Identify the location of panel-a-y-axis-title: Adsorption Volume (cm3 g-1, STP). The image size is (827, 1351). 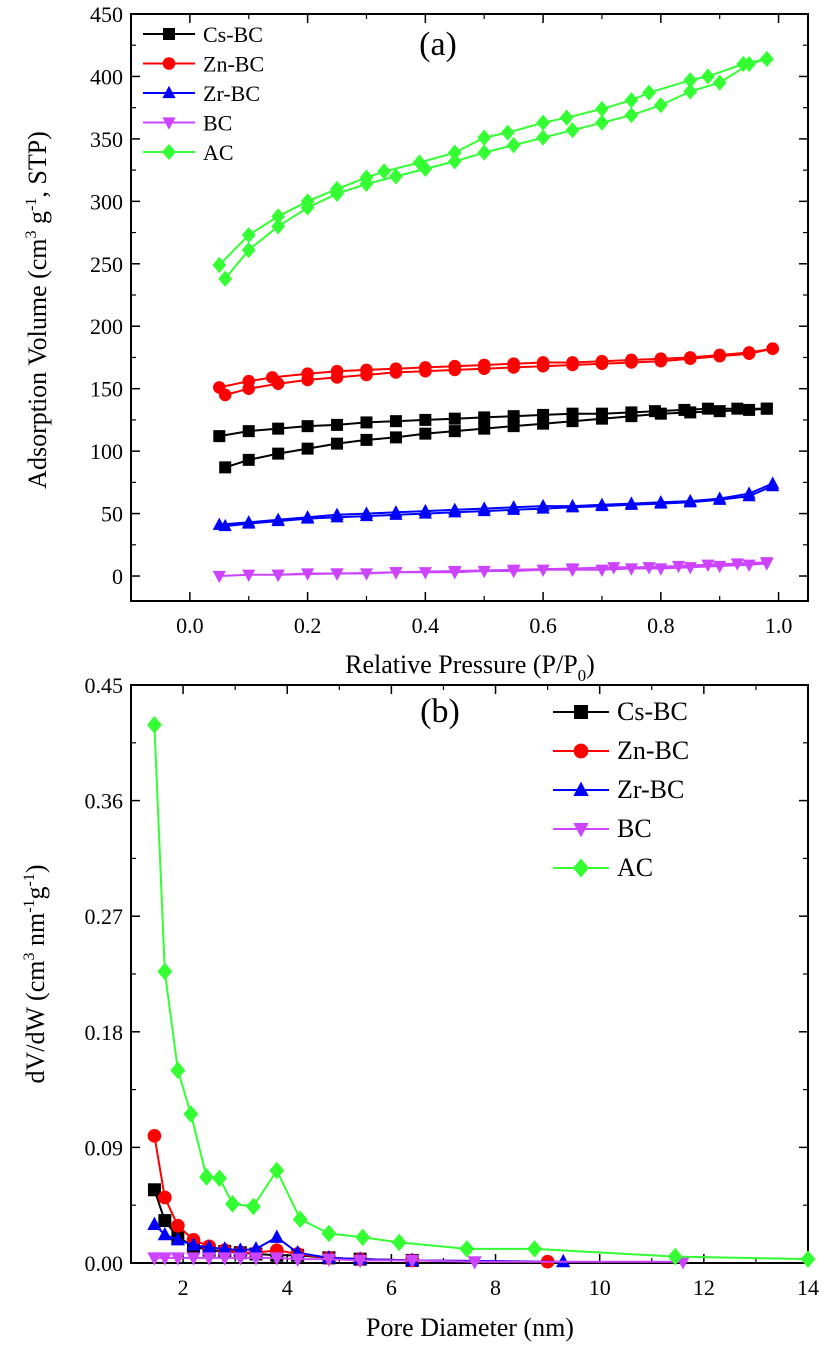
(37, 310).